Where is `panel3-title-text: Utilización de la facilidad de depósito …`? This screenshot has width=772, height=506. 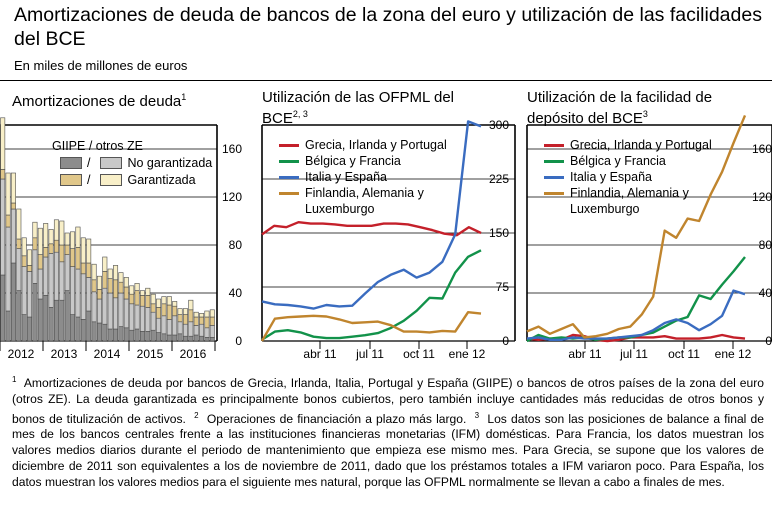
panel3-title-text: Utilización de la facilidad de depósito … is located at coordinates (620, 108).